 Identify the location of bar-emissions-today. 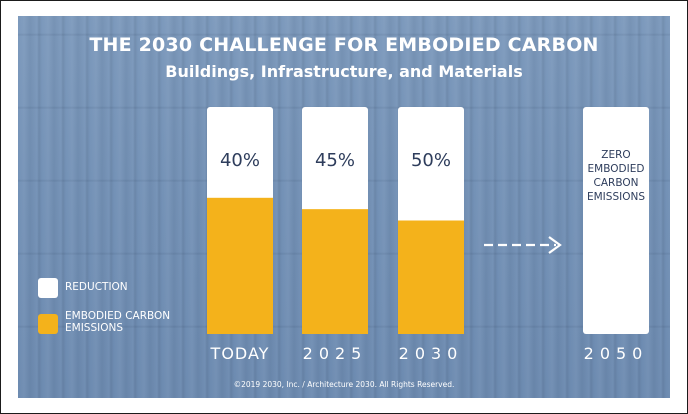
(240, 265).